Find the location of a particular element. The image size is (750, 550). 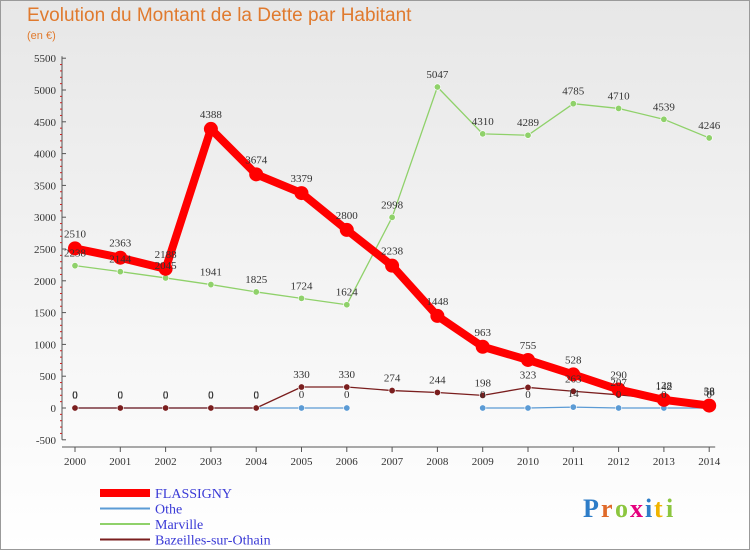

data-label: 128 is located at coordinates (664, 386).